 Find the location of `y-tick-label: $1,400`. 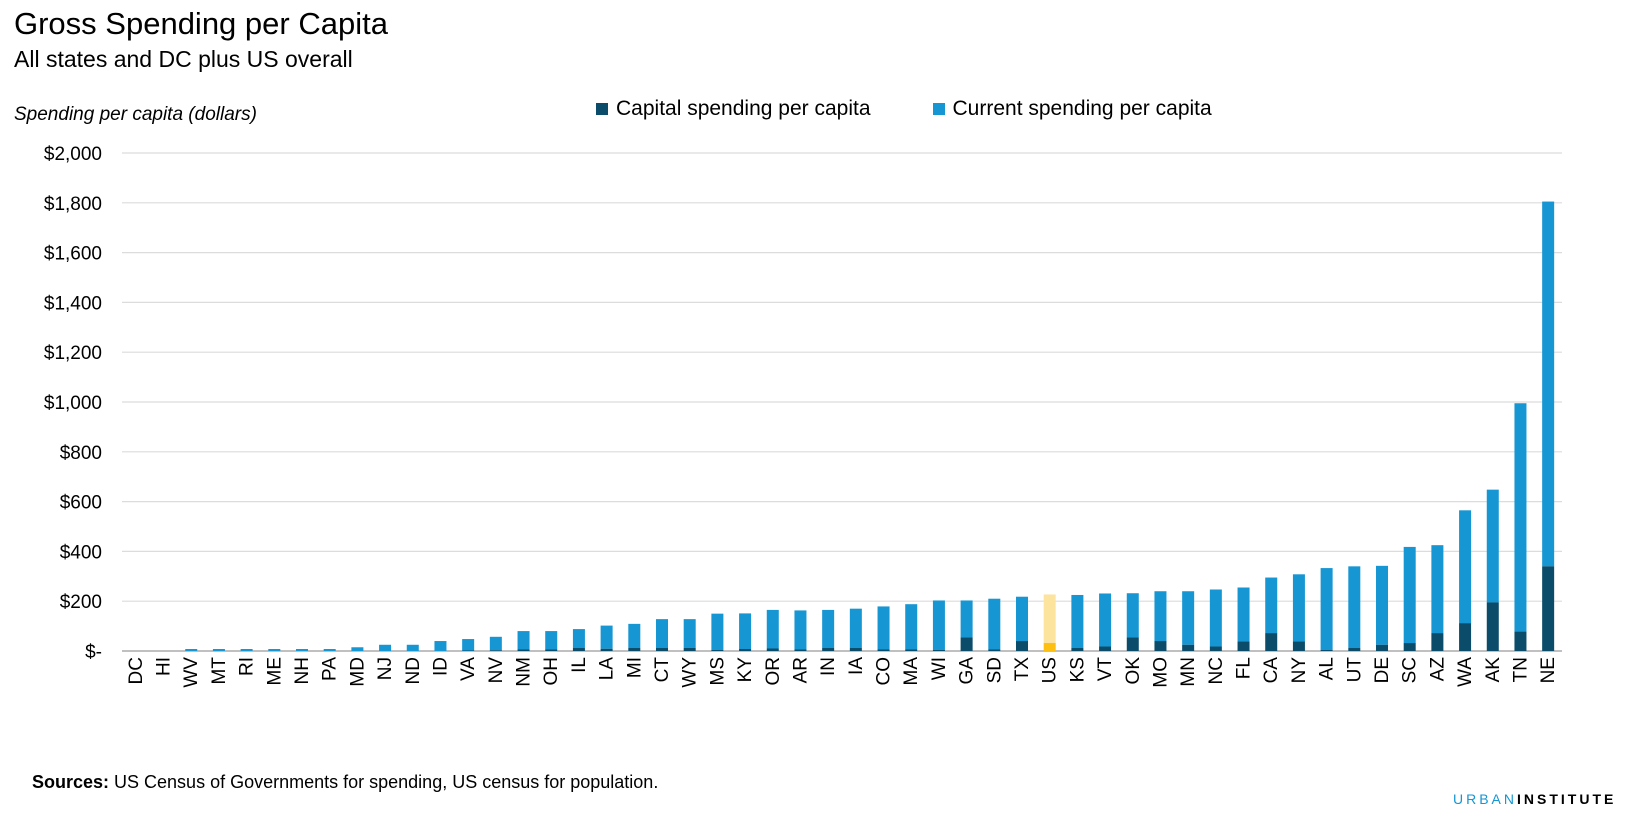

y-tick-label: $1,400 is located at coordinates (73, 303).